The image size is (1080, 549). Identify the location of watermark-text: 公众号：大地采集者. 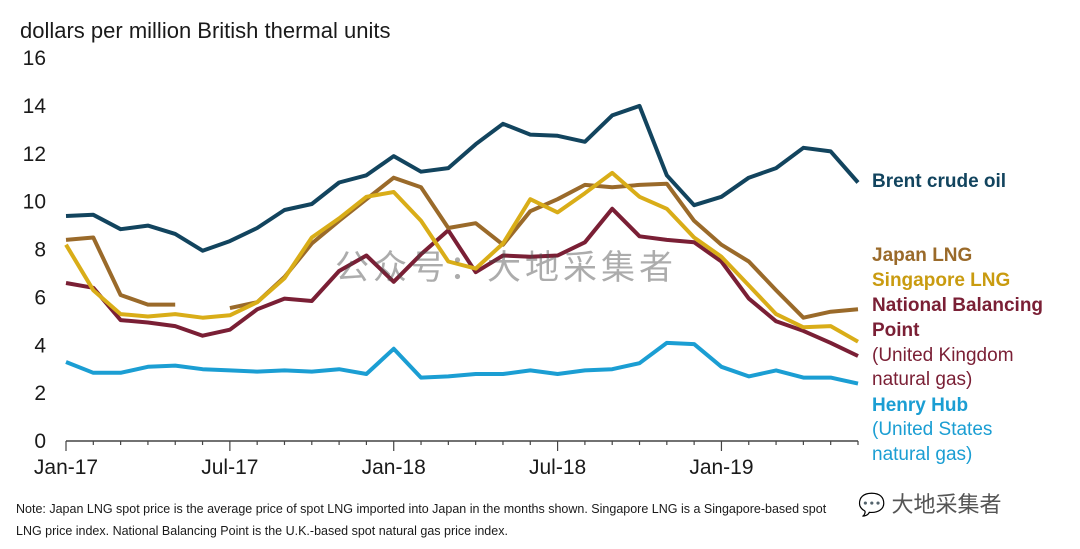
(506, 268).